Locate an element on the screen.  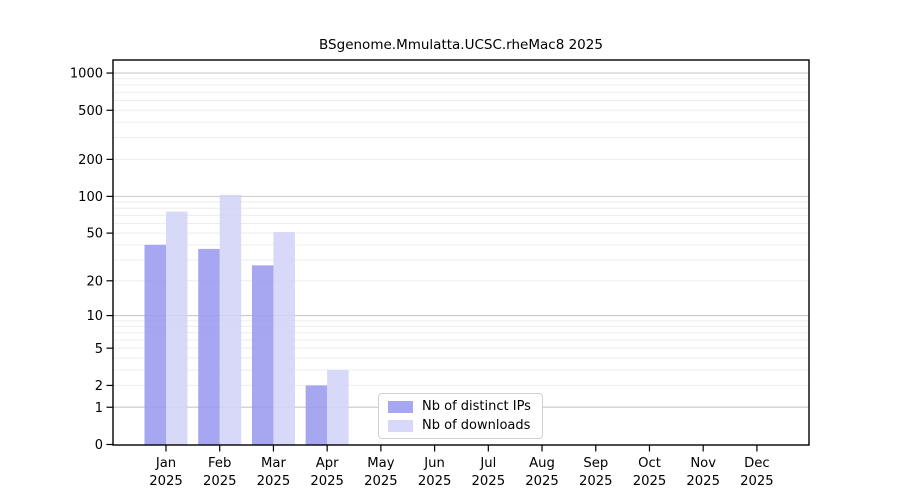
x-tick-label-year-oct: 2025 is located at coordinates (650, 481).